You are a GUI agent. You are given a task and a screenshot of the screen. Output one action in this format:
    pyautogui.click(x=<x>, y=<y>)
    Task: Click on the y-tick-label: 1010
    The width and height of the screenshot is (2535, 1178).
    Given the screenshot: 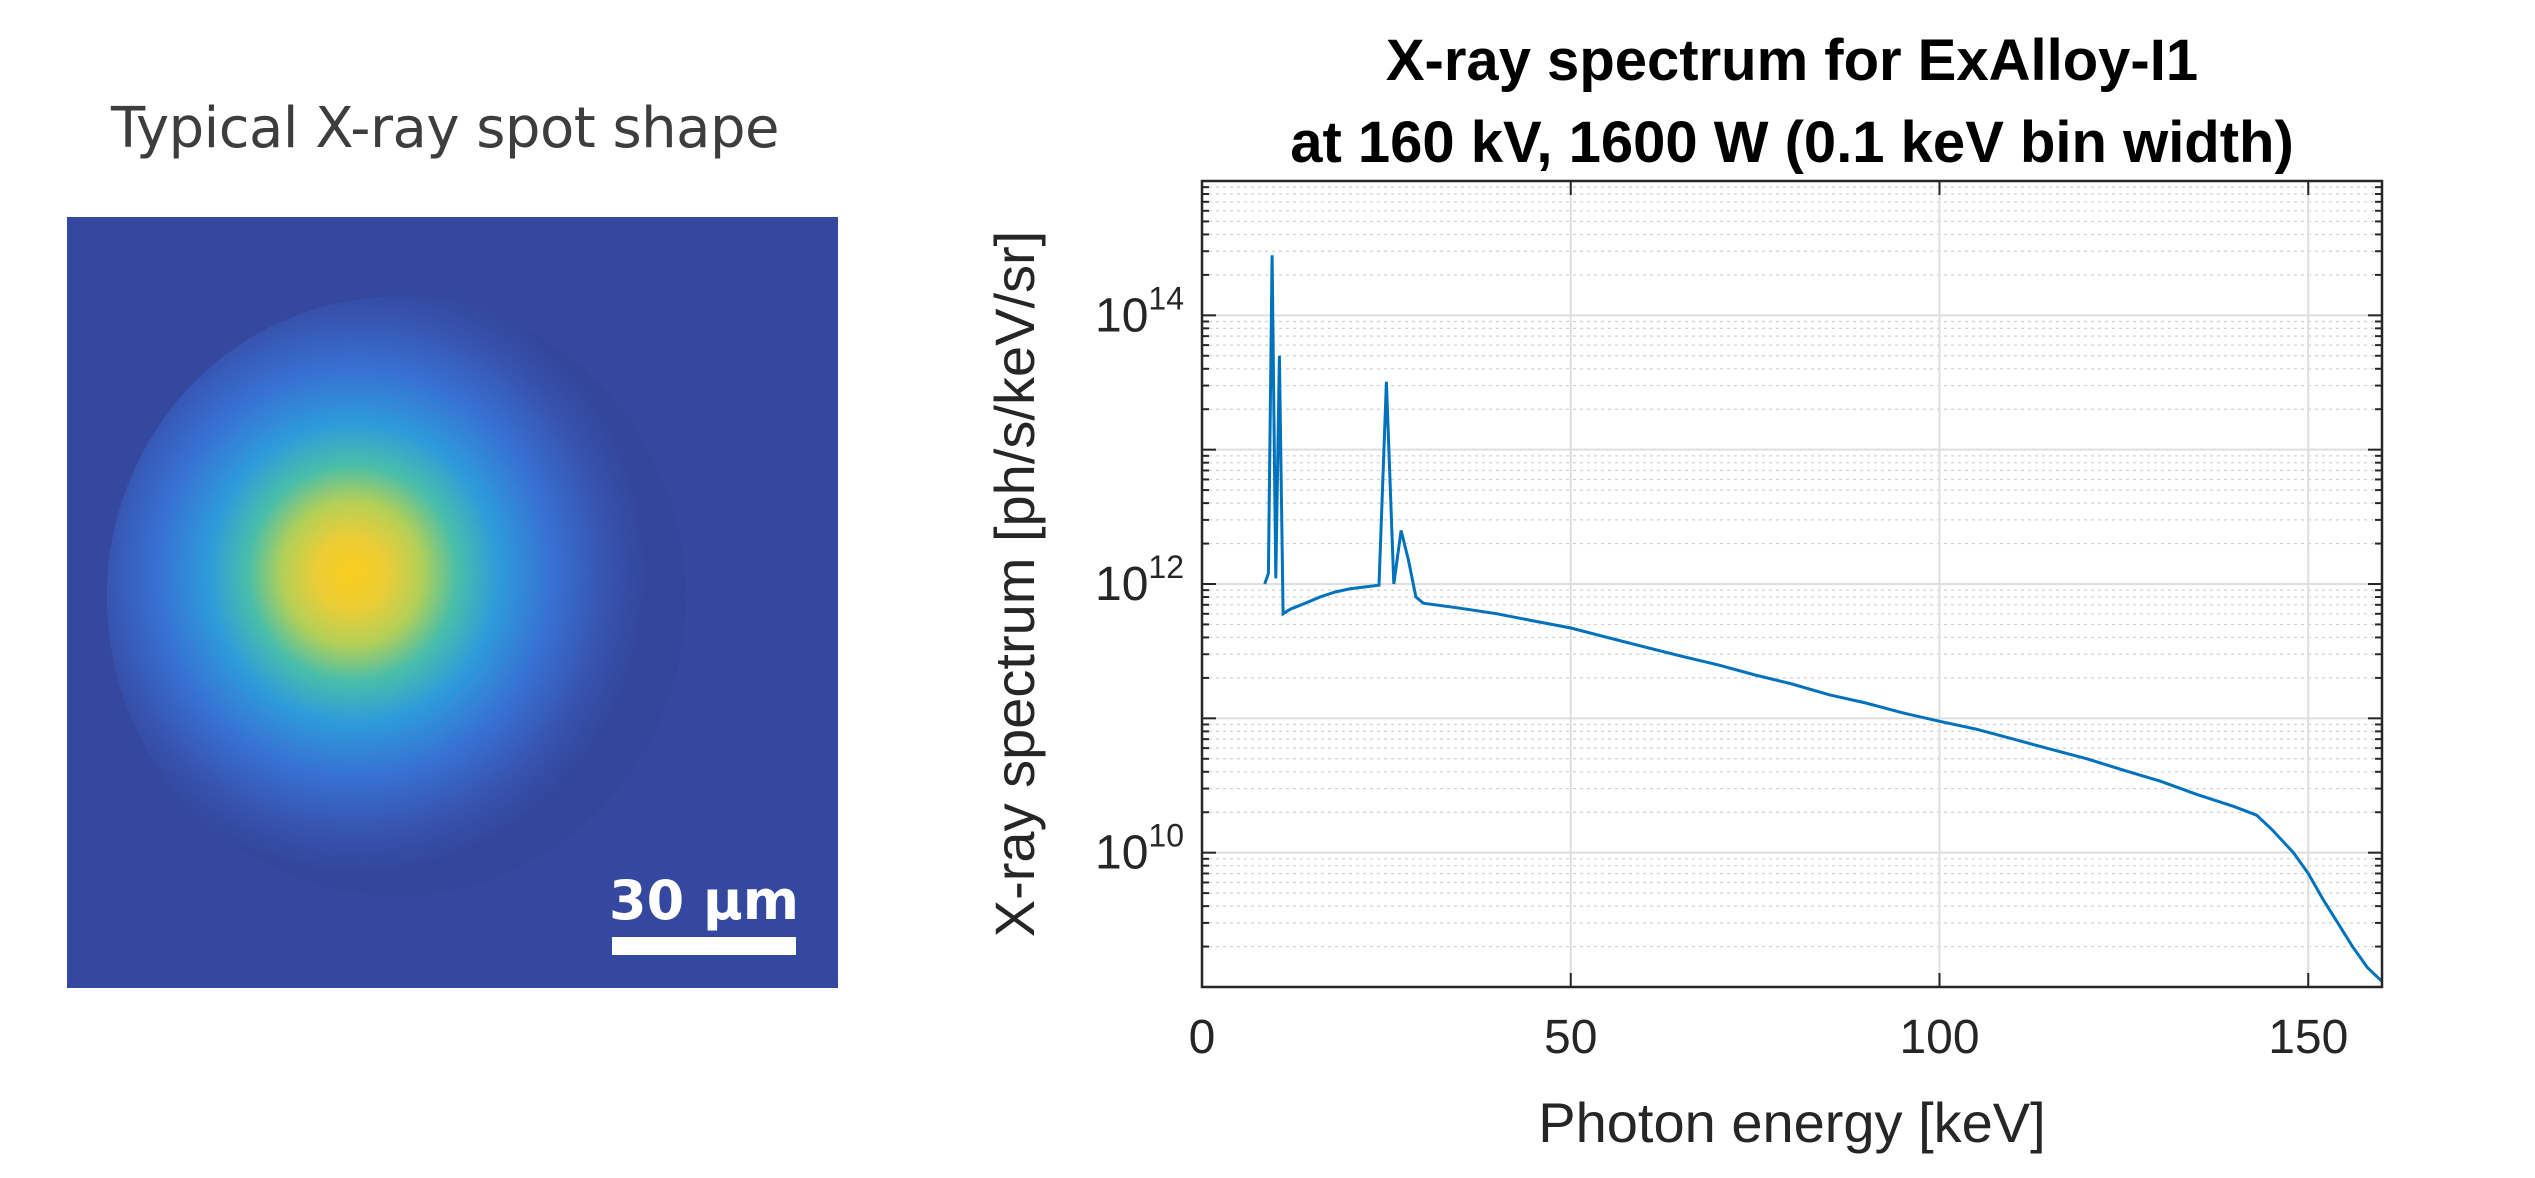 What is the action you would take?
    pyautogui.click(x=1139, y=849)
    